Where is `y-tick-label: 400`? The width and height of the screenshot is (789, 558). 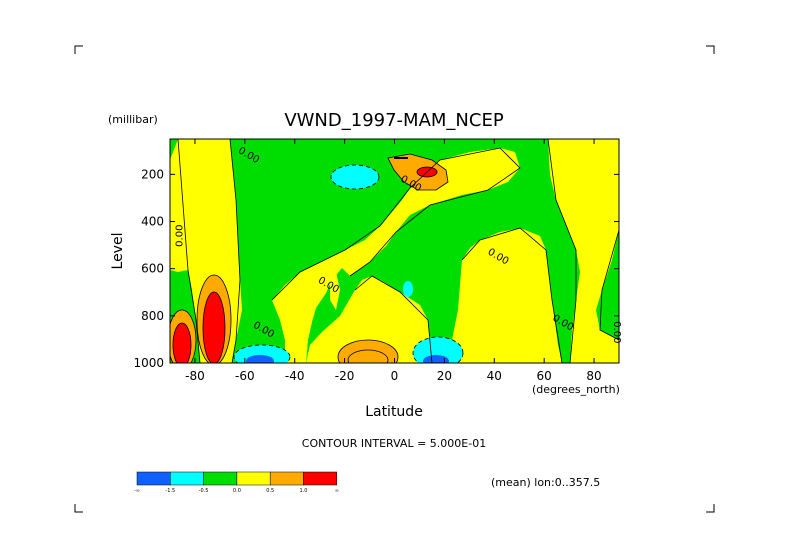 y-tick-label: 400 is located at coordinates (152, 222).